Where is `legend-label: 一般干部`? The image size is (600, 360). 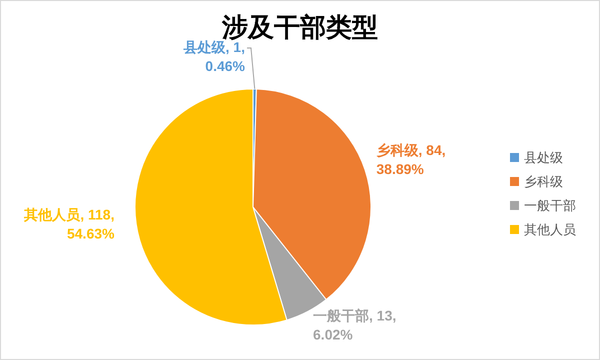
legend-label: 一般干部 is located at coordinates (550, 205).